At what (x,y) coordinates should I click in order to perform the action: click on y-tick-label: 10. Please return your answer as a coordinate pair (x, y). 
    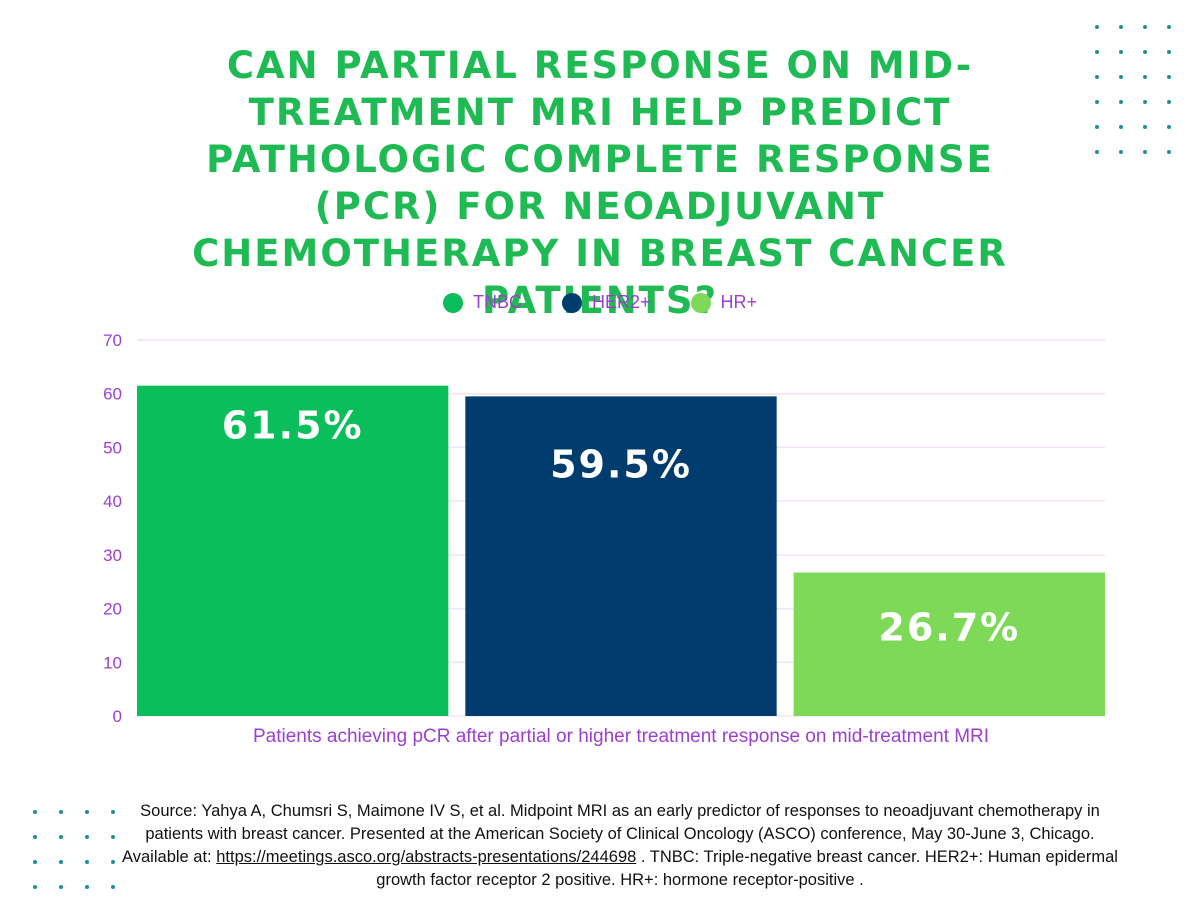
    Looking at the image, I should click on (112, 662).